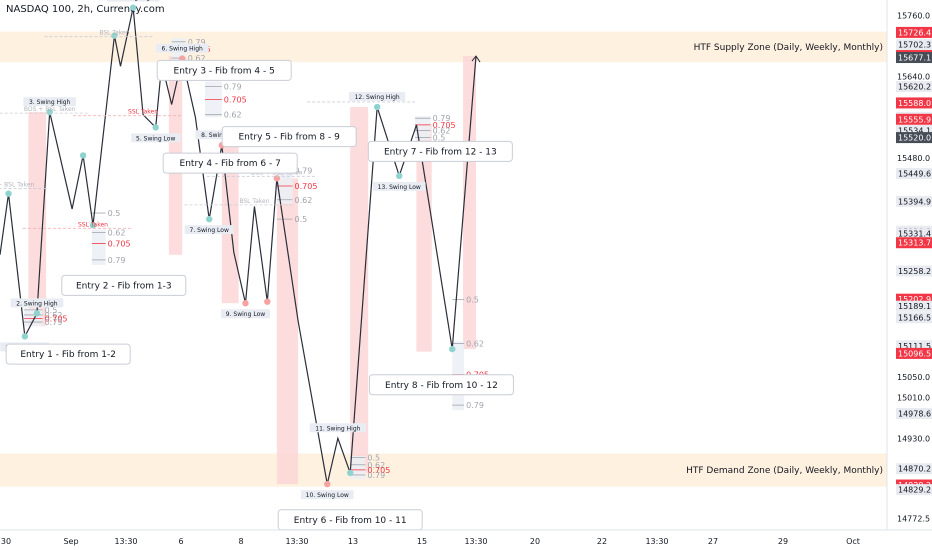  What do you see at coordinates (443, 47) in the screenshot?
I see `htf-zone` at bounding box center [443, 47].